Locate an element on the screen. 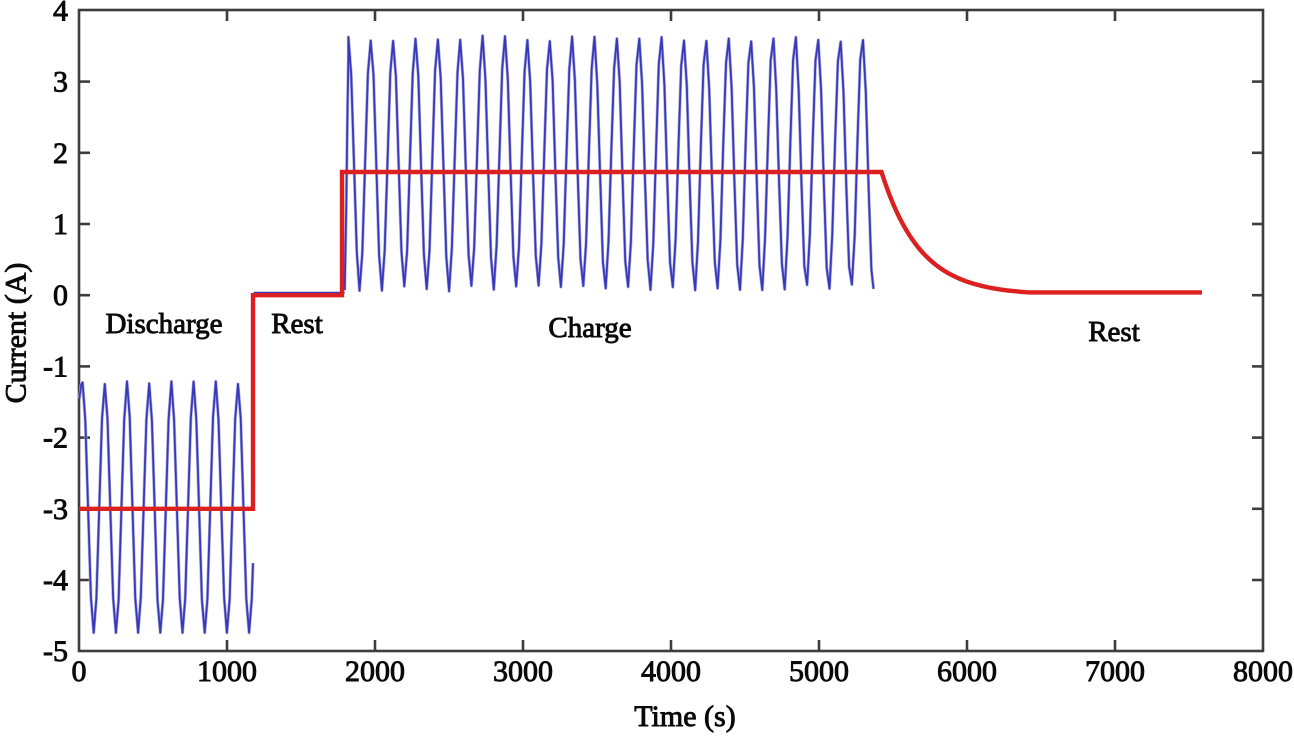 Image resolution: width=1294 pixels, height=736 pixels. svg-text: 1 is located at coordinates (60, 224).